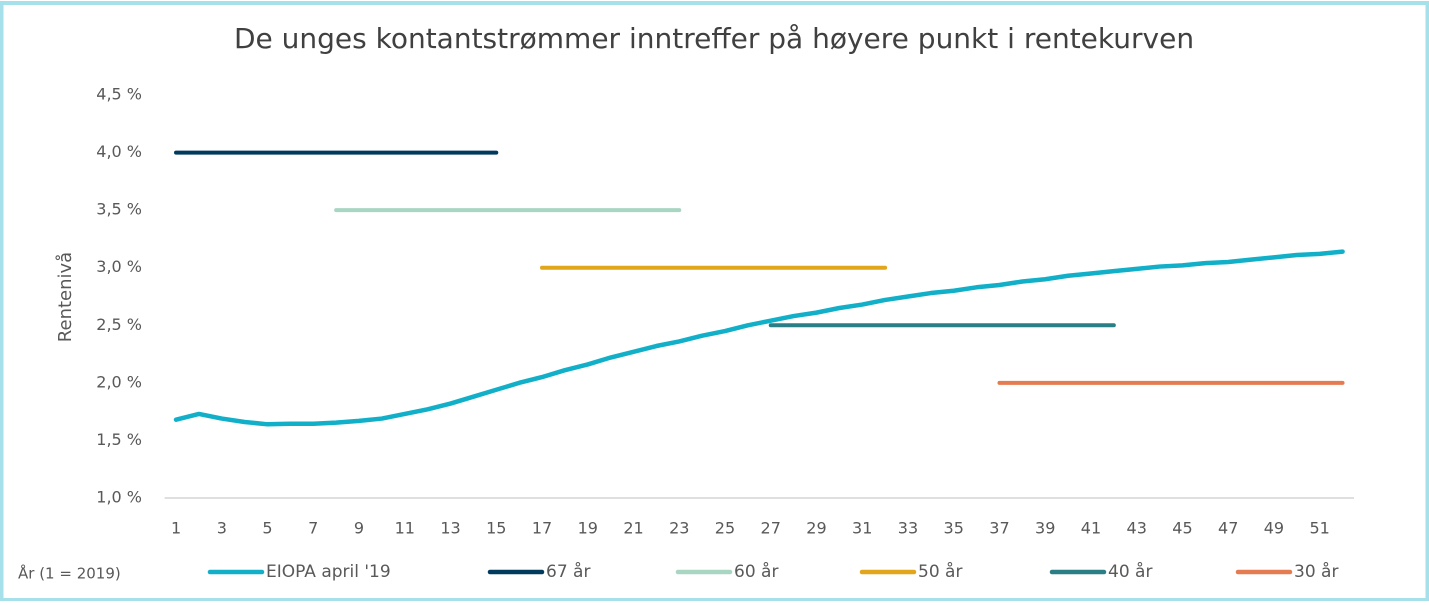 This screenshot has width=1429, height=605. Describe the element at coordinates (119, 266) in the screenshot. I see `y-tick-label: 3,0 %` at that location.